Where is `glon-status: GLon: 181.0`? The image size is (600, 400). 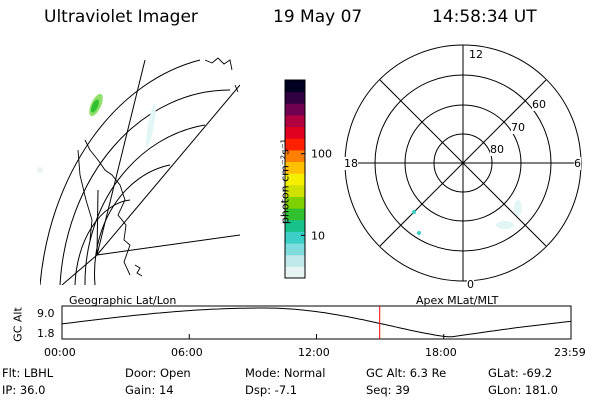 glon-status: GLon: 181.0 is located at coordinates (523, 390).